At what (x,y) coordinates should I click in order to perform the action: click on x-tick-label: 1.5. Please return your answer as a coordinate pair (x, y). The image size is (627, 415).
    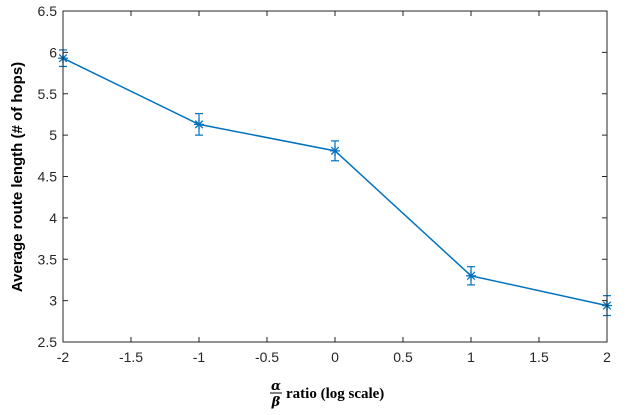
    Looking at the image, I should click on (539, 357).